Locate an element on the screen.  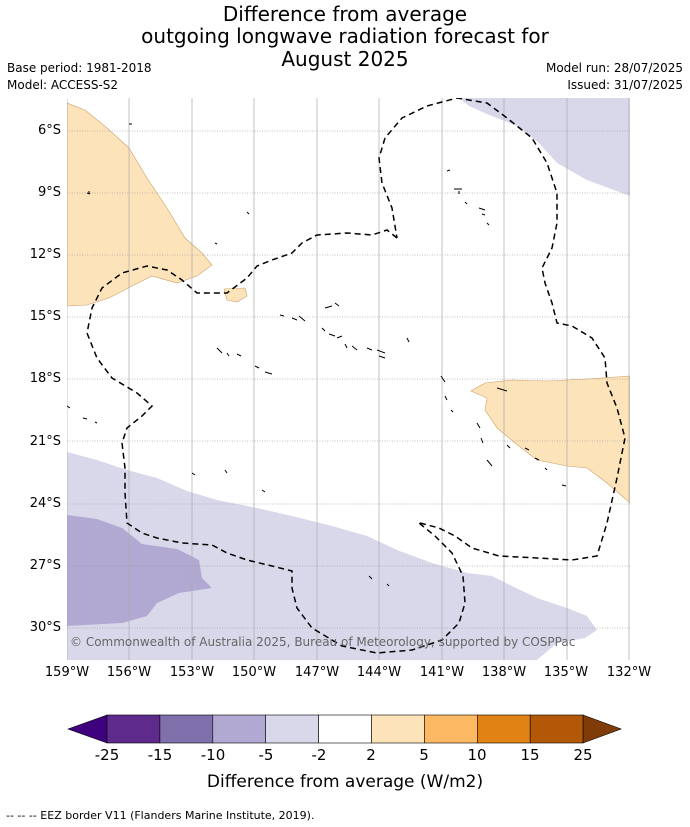
chart-title-line-1: Difference from average is located at coordinates (345, 14).